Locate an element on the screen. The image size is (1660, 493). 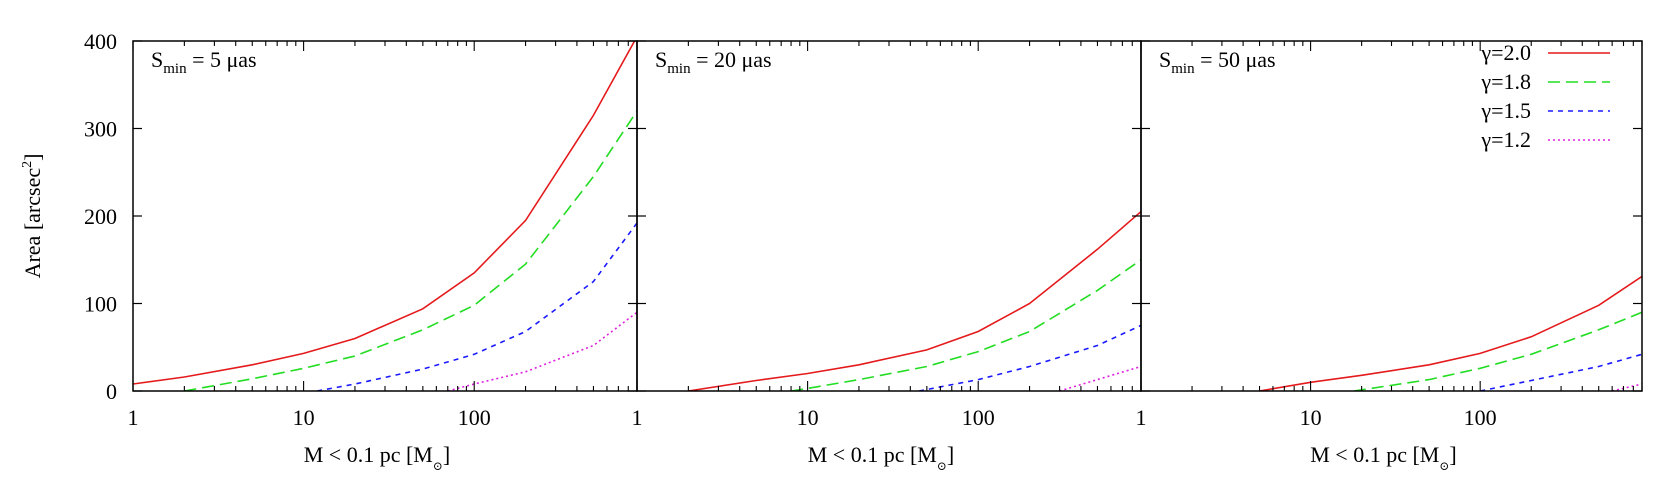
legend: γ=2.0 γ=1.8 γ=1.5 γ=1.2 is located at coordinates (1545, 96).